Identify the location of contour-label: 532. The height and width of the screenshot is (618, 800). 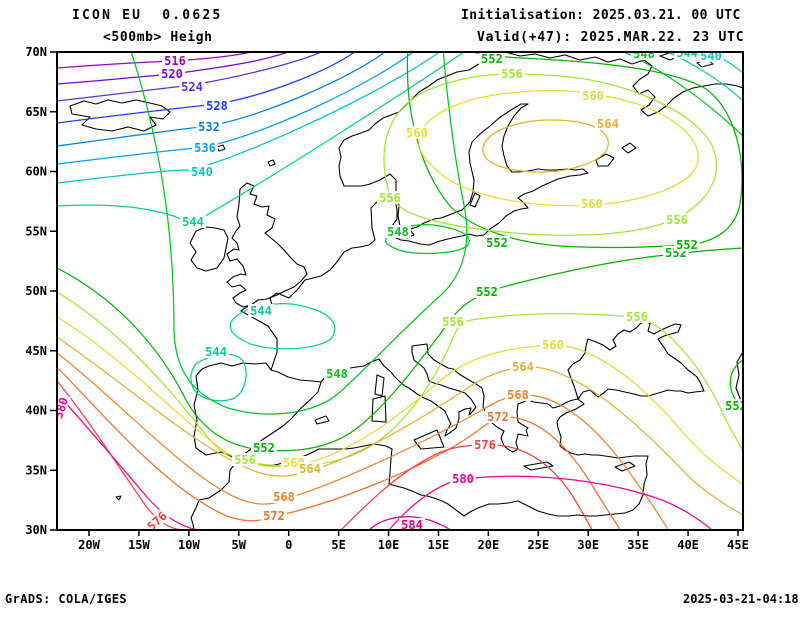
(209, 127).